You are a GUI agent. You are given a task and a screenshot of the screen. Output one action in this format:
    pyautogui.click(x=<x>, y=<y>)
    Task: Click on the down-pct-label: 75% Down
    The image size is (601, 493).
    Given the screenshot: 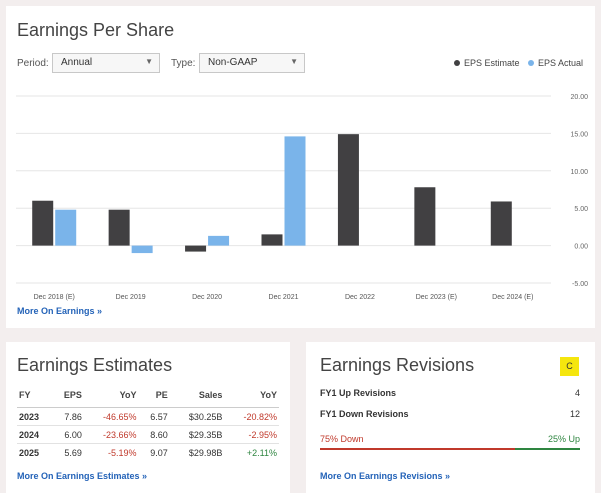 What is the action you would take?
    pyautogui.click(x=342, y=439)
    